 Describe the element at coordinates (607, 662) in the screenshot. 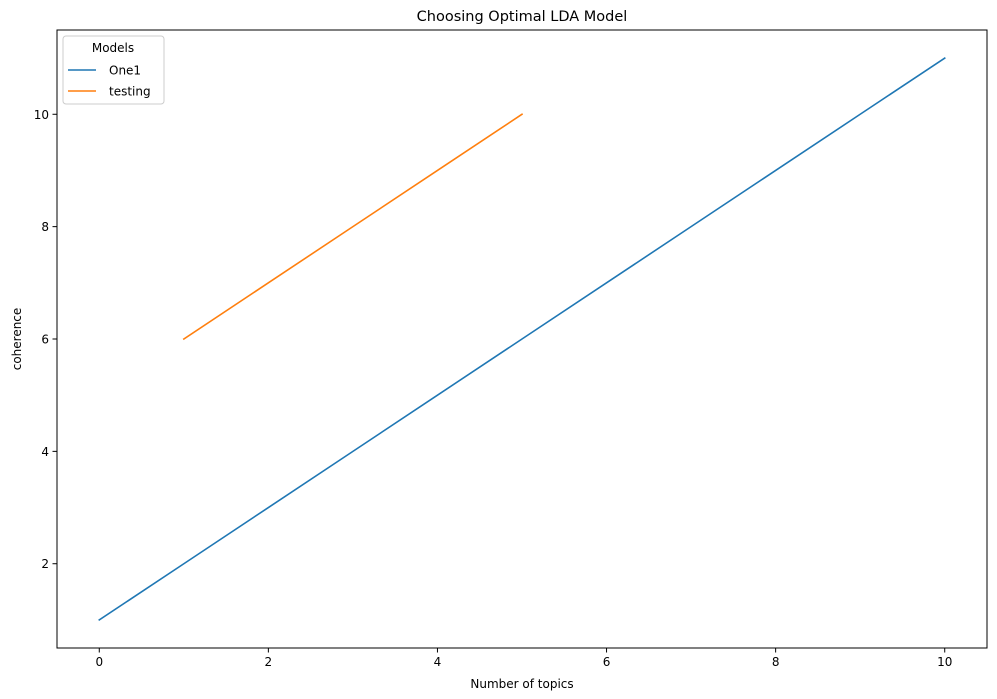

I see `x-tick-label: 6` at that location.